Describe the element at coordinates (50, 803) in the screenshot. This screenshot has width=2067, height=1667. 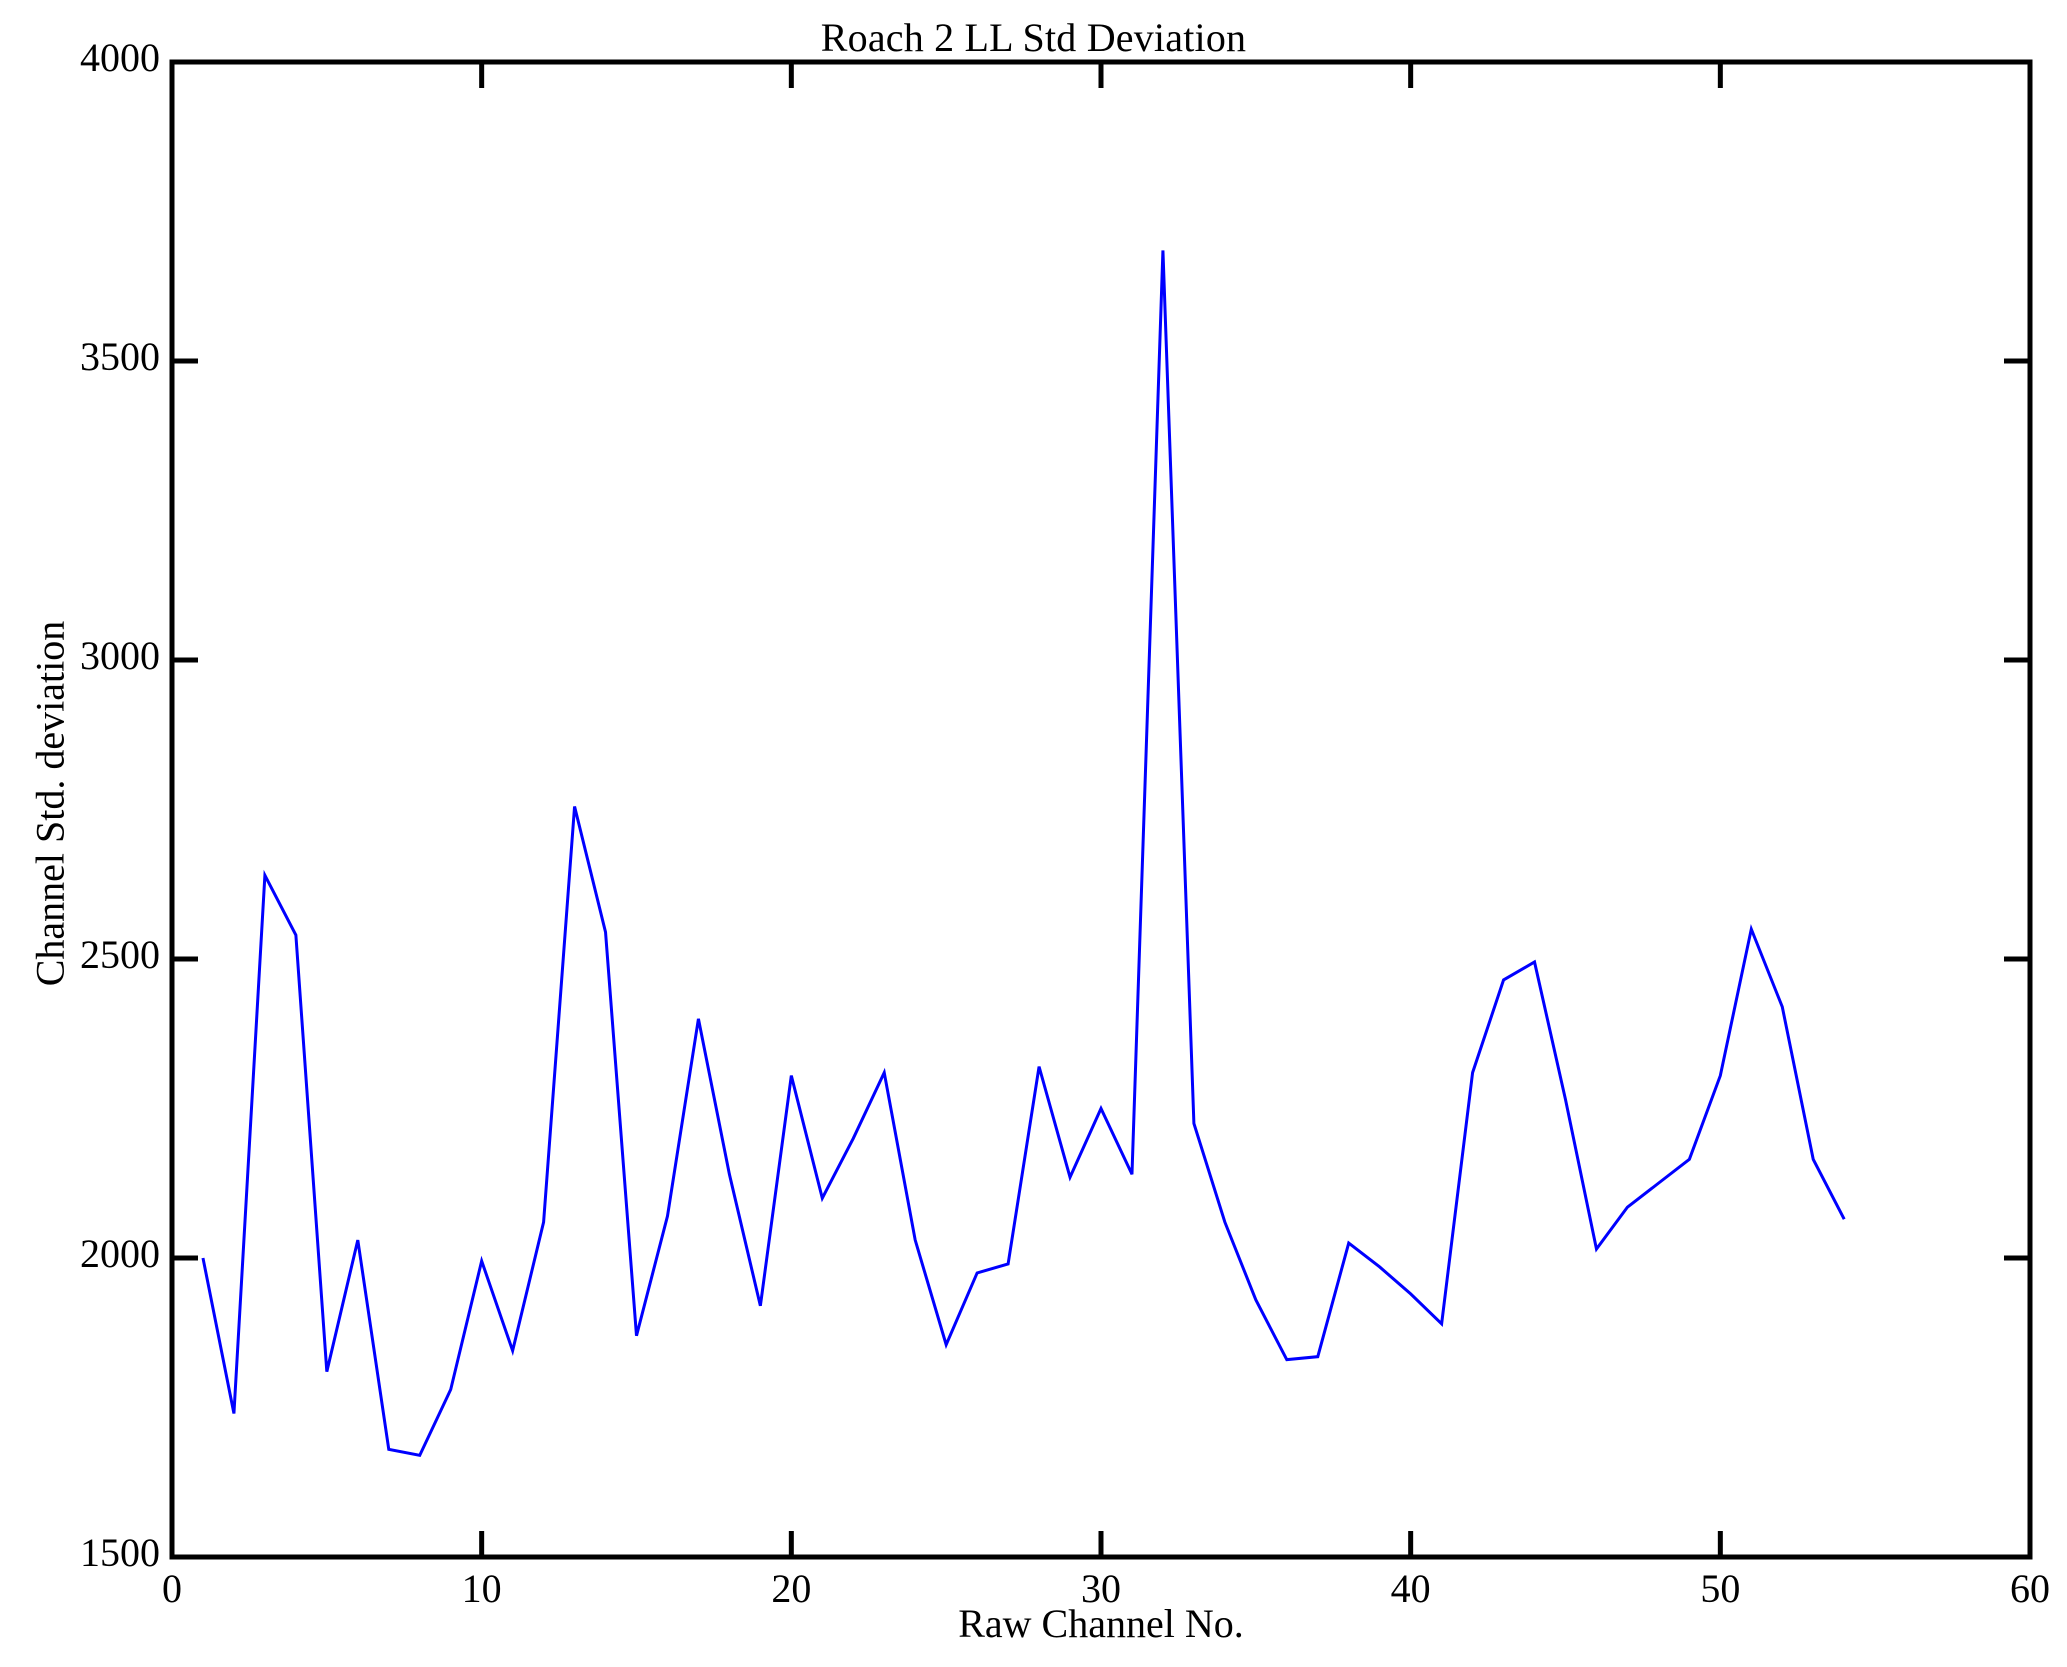
I see `y-axis-label: Channel Std. deviation` at that location.